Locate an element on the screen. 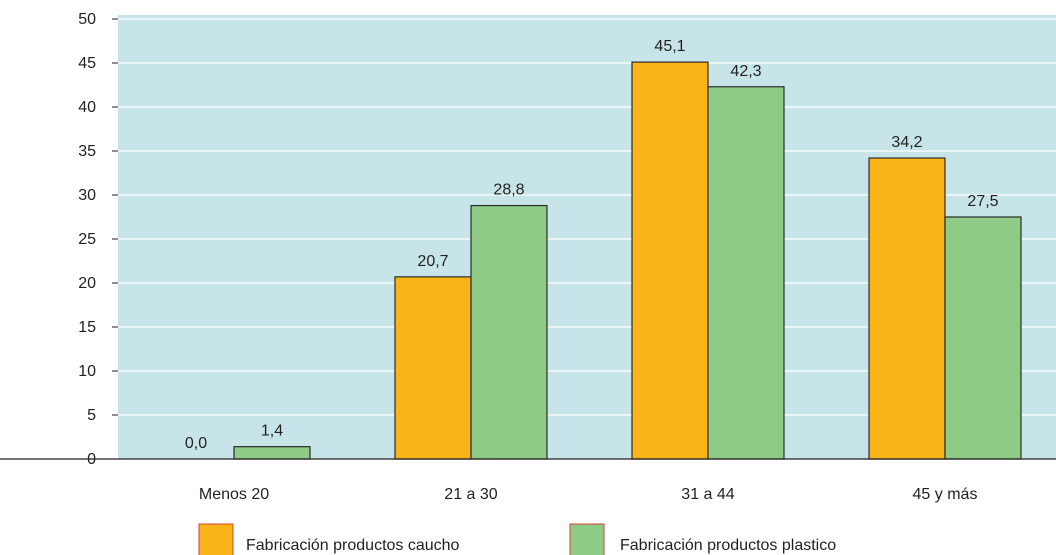 Image resolution: width=1056 pixels, height=555 pixels. x-tick-label: Menos 20 is located at coordinates (234, 494).